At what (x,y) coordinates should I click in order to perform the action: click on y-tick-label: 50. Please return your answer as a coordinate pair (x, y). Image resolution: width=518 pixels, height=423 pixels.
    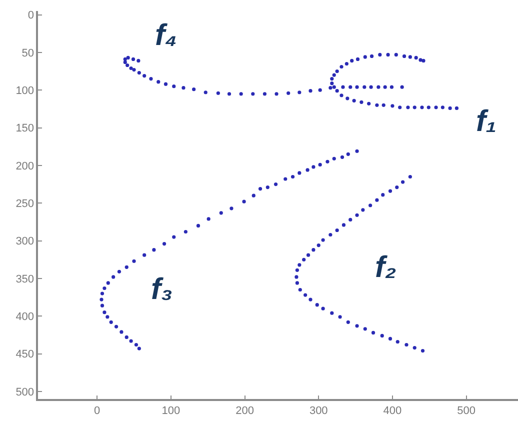
    Looking at the image, I should click on (28, 53).